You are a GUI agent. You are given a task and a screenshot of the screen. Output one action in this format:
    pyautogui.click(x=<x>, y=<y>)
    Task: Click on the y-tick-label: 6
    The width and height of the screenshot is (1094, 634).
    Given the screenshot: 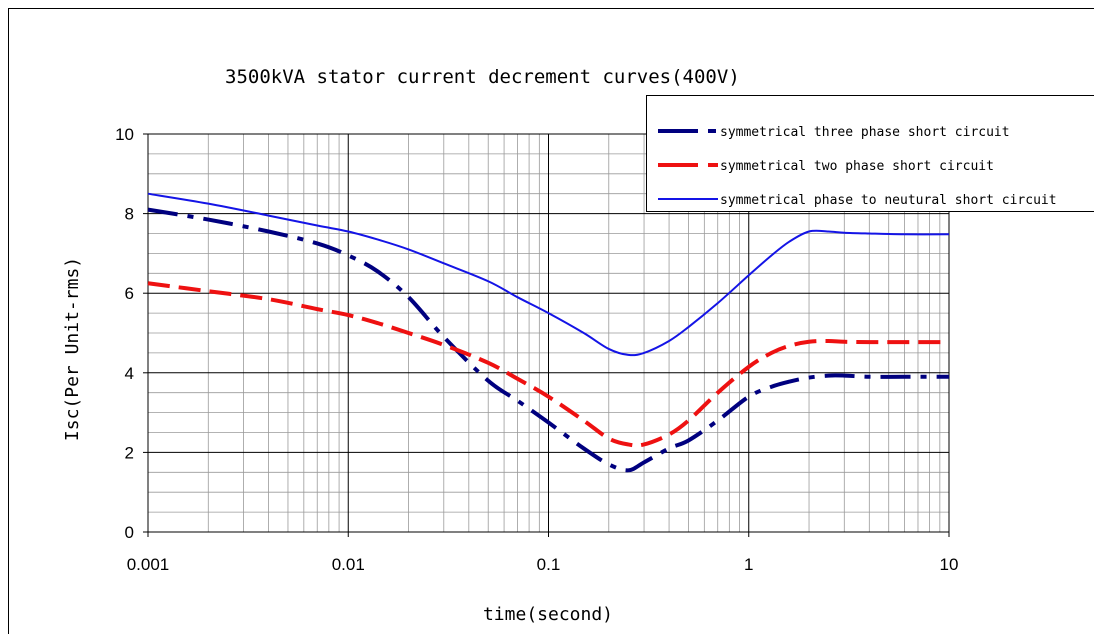 What is the action you would take?
    pyautogui.click(x=129, y=293)
    